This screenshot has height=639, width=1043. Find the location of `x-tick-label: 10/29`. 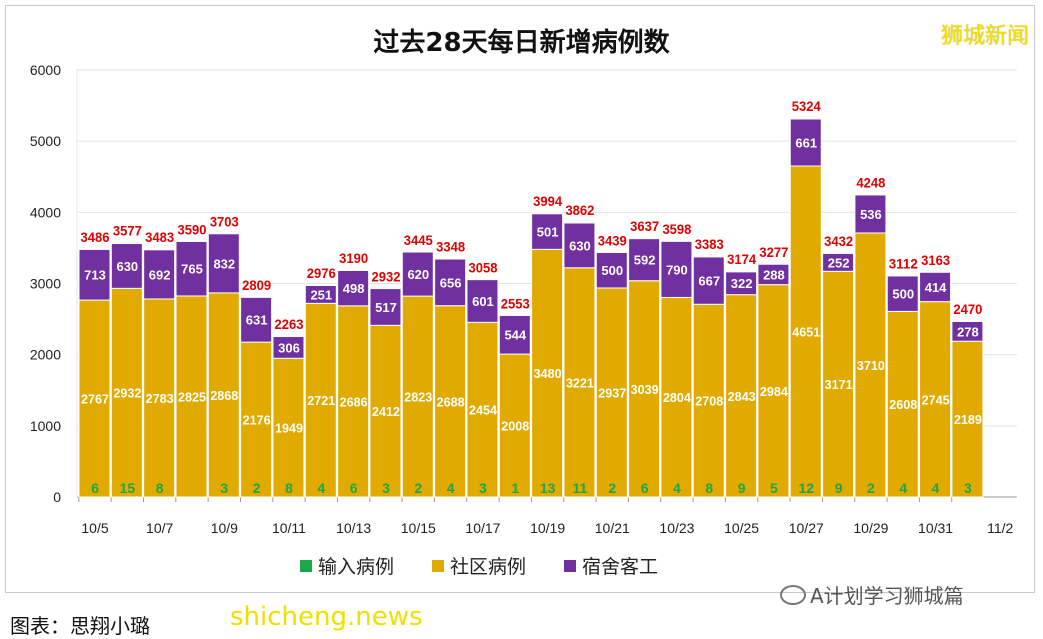

x-tick-label: 10/29 is located at coordinates (870, 528).